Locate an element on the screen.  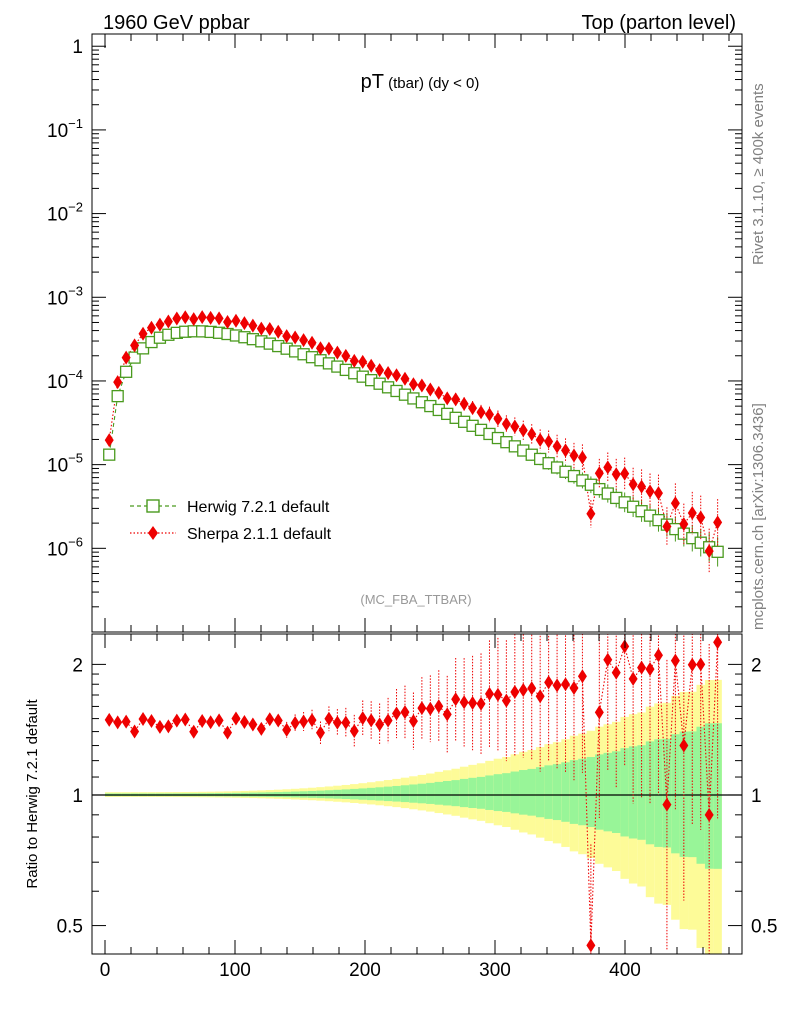
y-tick-label: 10⁻⁵ is located at coordinates (65, 464).